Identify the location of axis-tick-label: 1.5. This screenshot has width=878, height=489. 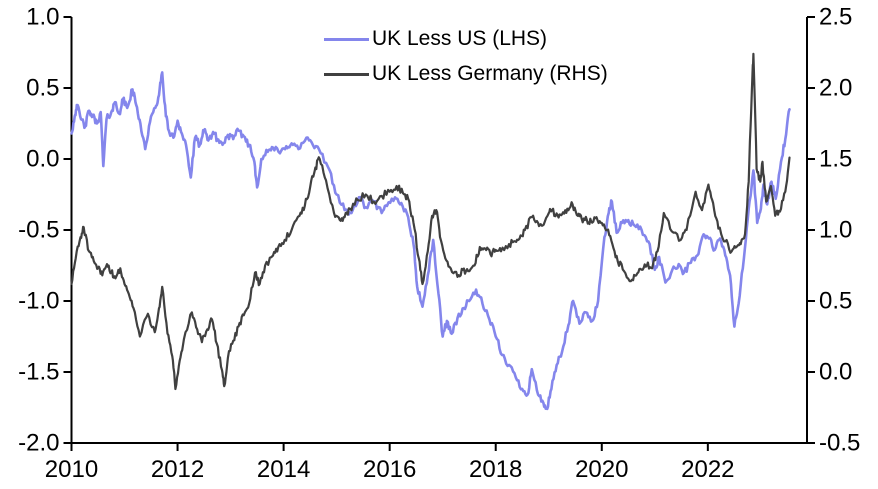
(835, 159).